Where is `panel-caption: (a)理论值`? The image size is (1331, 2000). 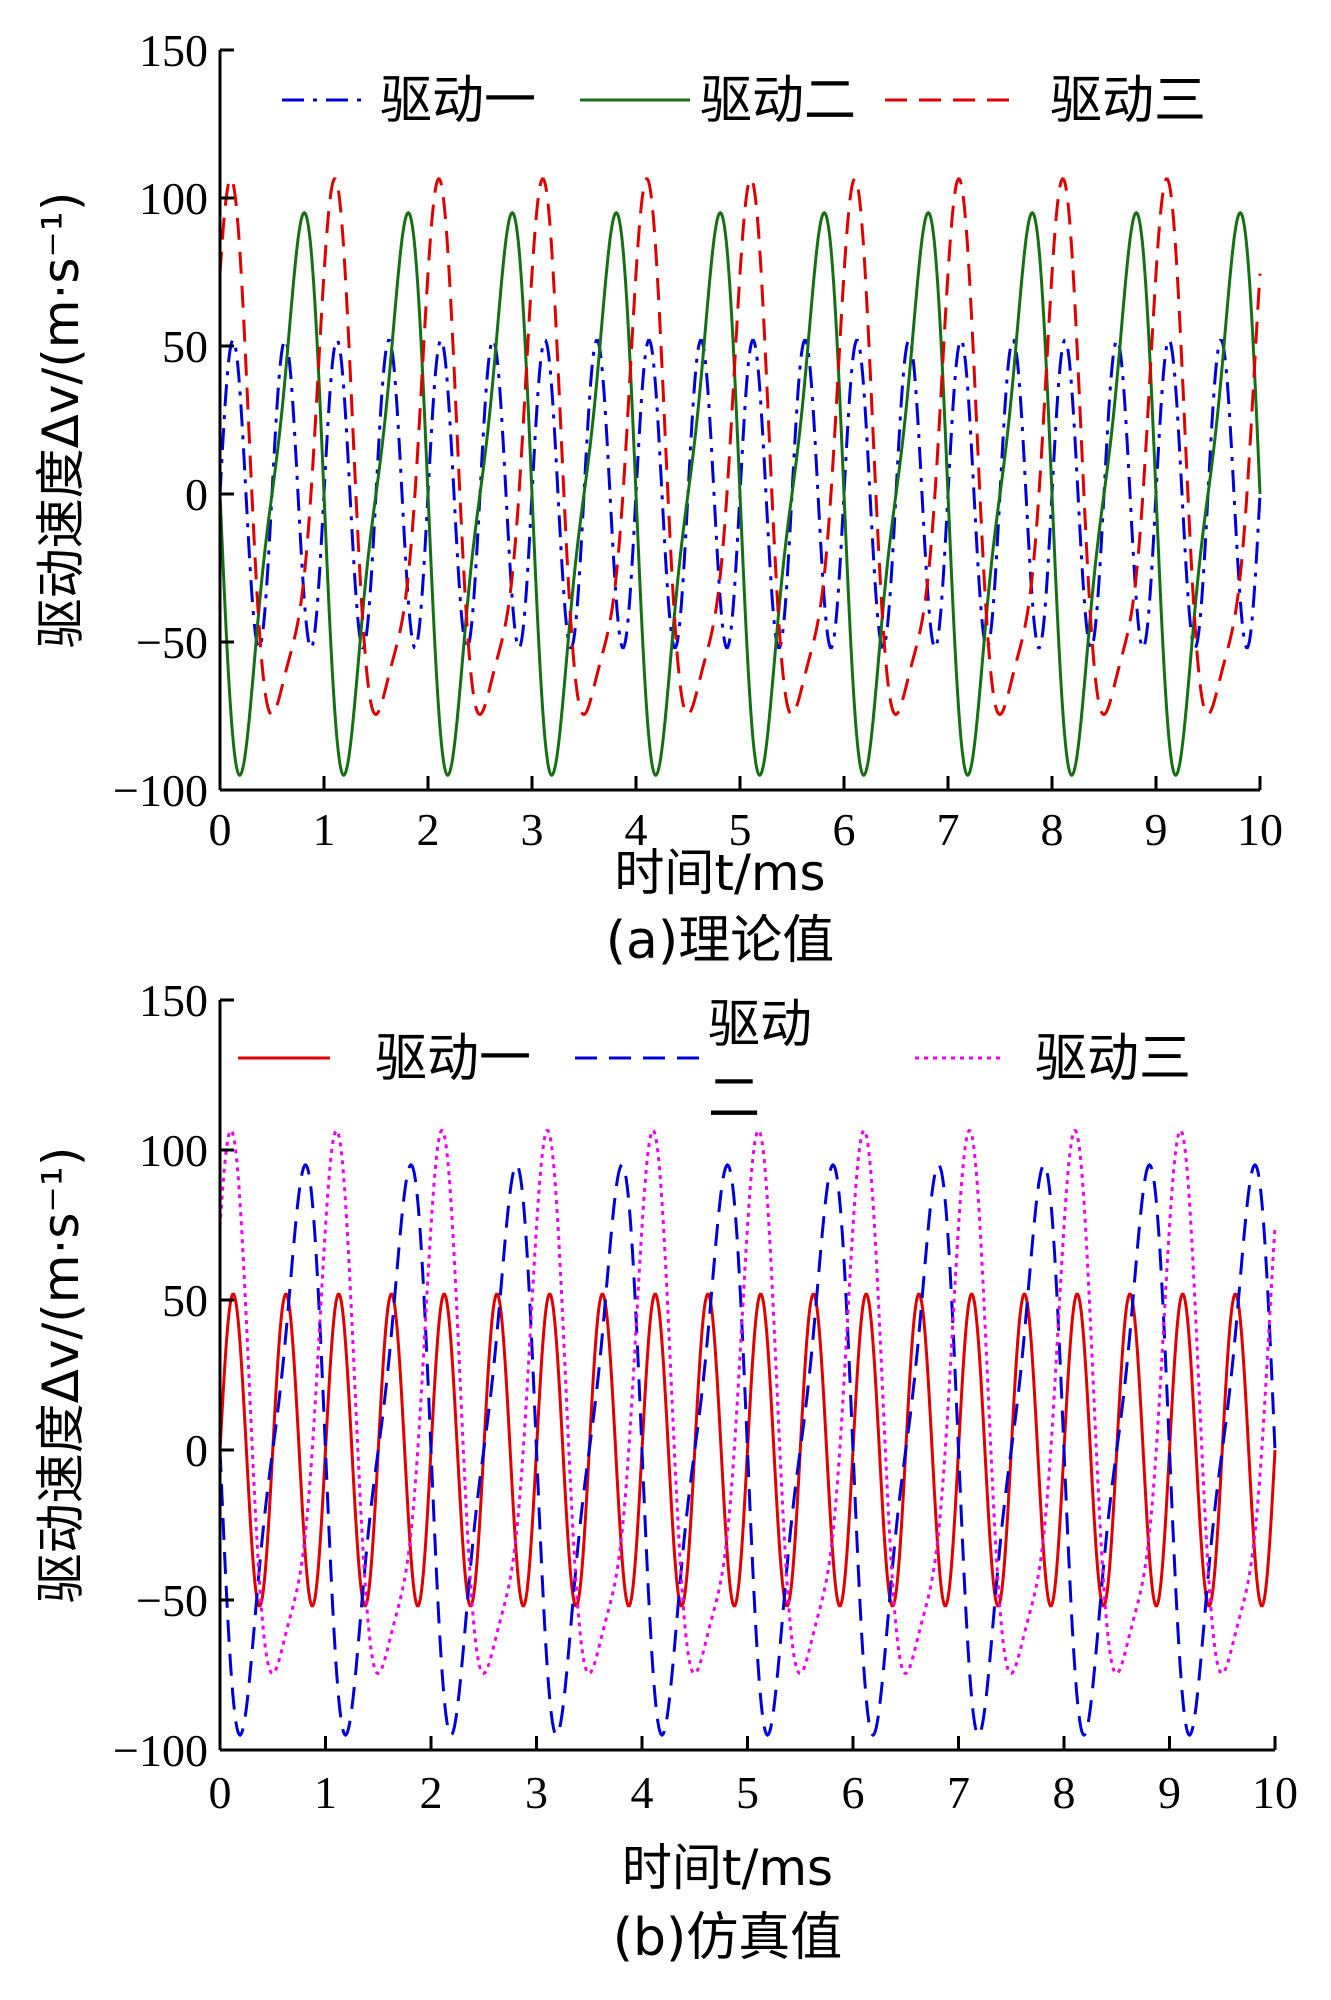
panel-caption: (a)理论值 is located at coordinates (720, 941).